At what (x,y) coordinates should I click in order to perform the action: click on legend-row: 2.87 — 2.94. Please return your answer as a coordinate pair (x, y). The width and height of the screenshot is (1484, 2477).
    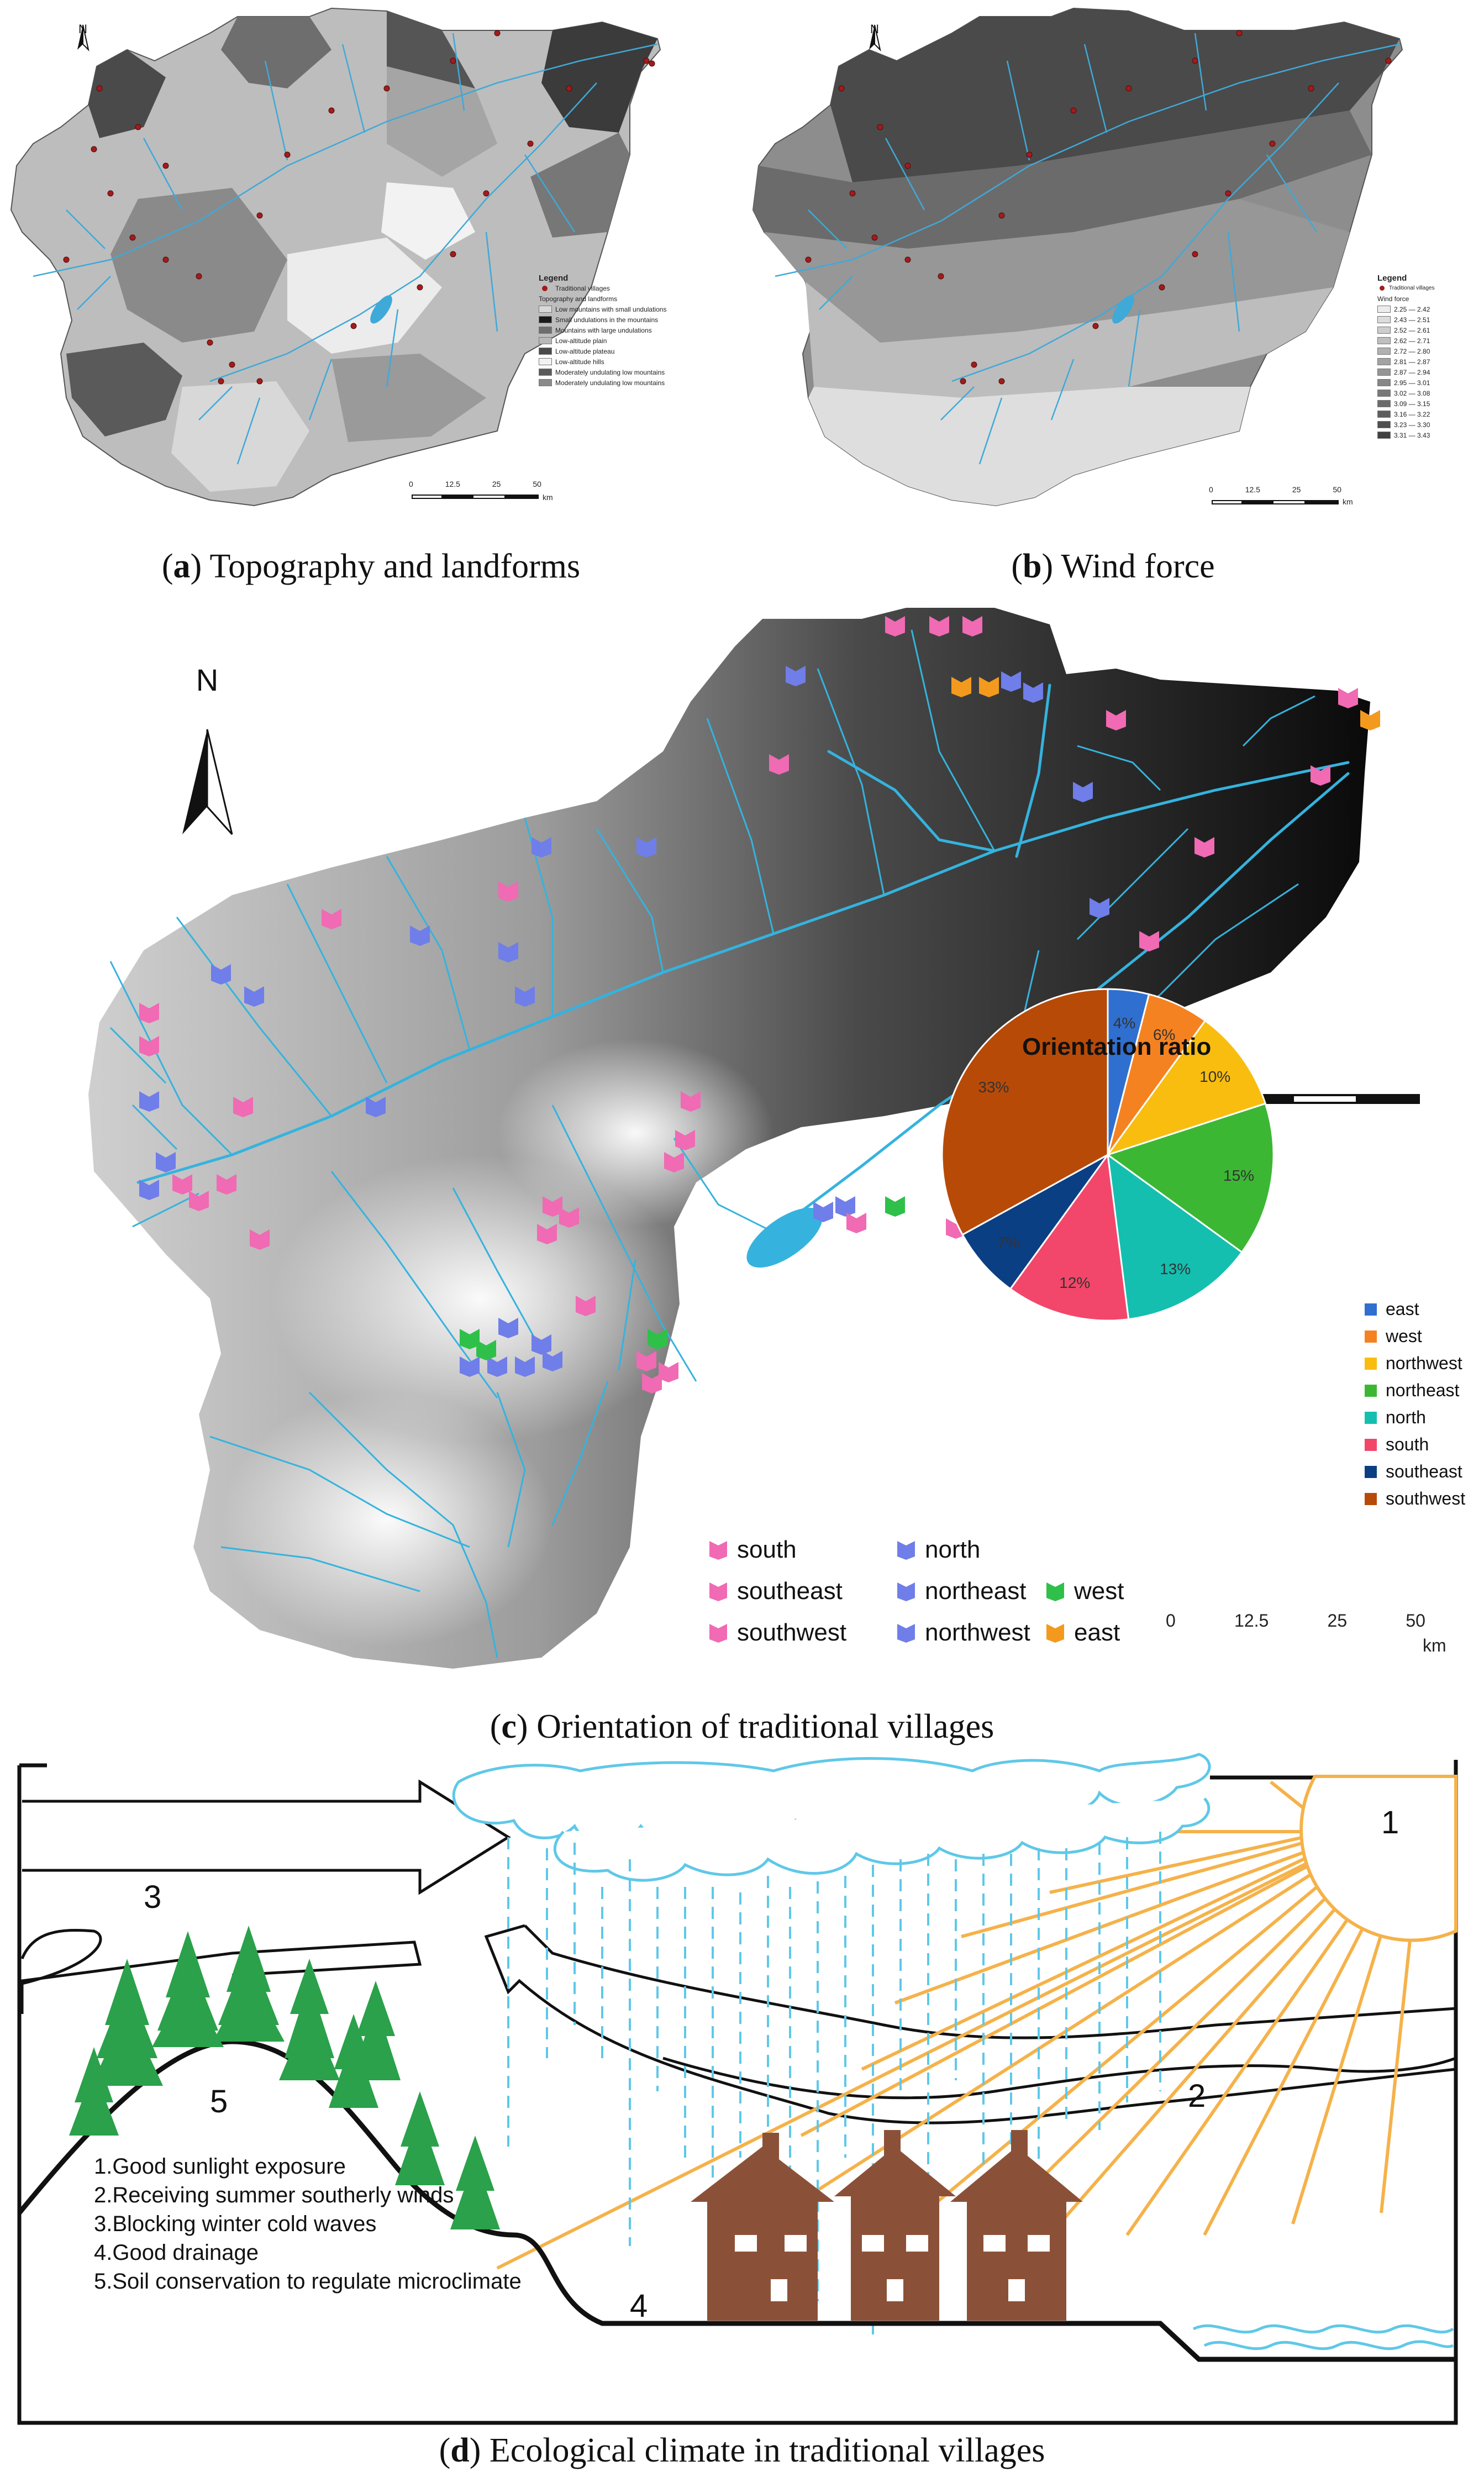
    Looking at the image, I should click on (1405, 372).